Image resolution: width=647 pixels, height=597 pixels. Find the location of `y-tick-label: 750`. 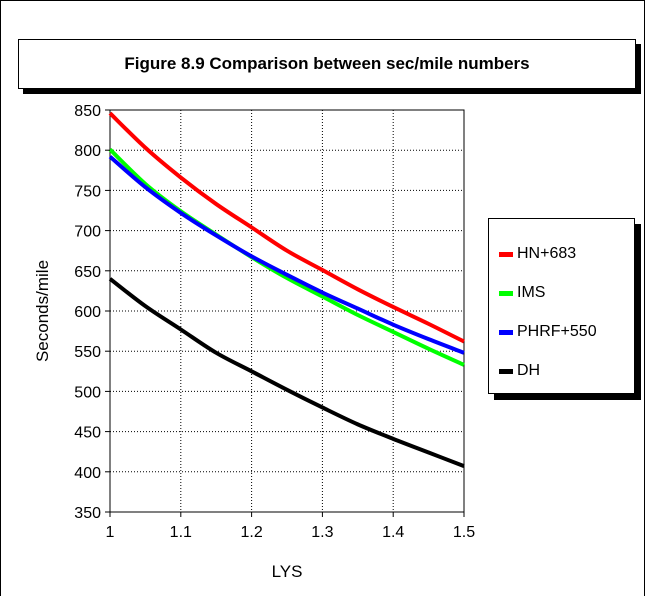

y-tick-label: 750 is located at coordinates (87, 191).